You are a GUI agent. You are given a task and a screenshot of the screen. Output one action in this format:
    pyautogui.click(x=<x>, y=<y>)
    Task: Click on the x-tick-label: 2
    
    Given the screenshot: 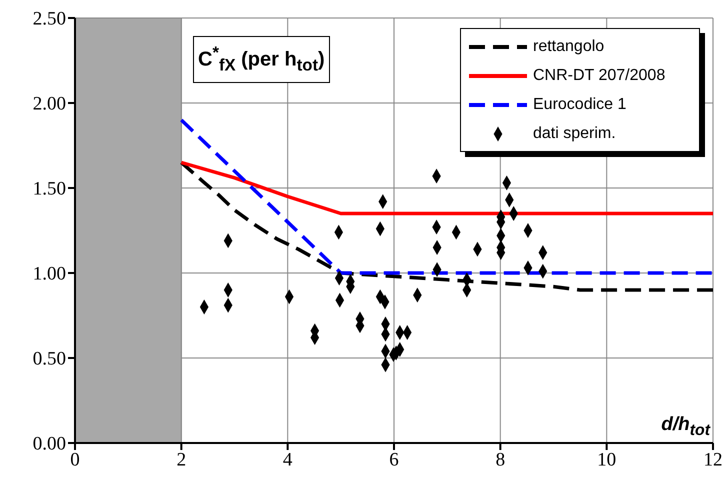 What is the action you would take?
    pyautogui.click(x=181, y=459)
    